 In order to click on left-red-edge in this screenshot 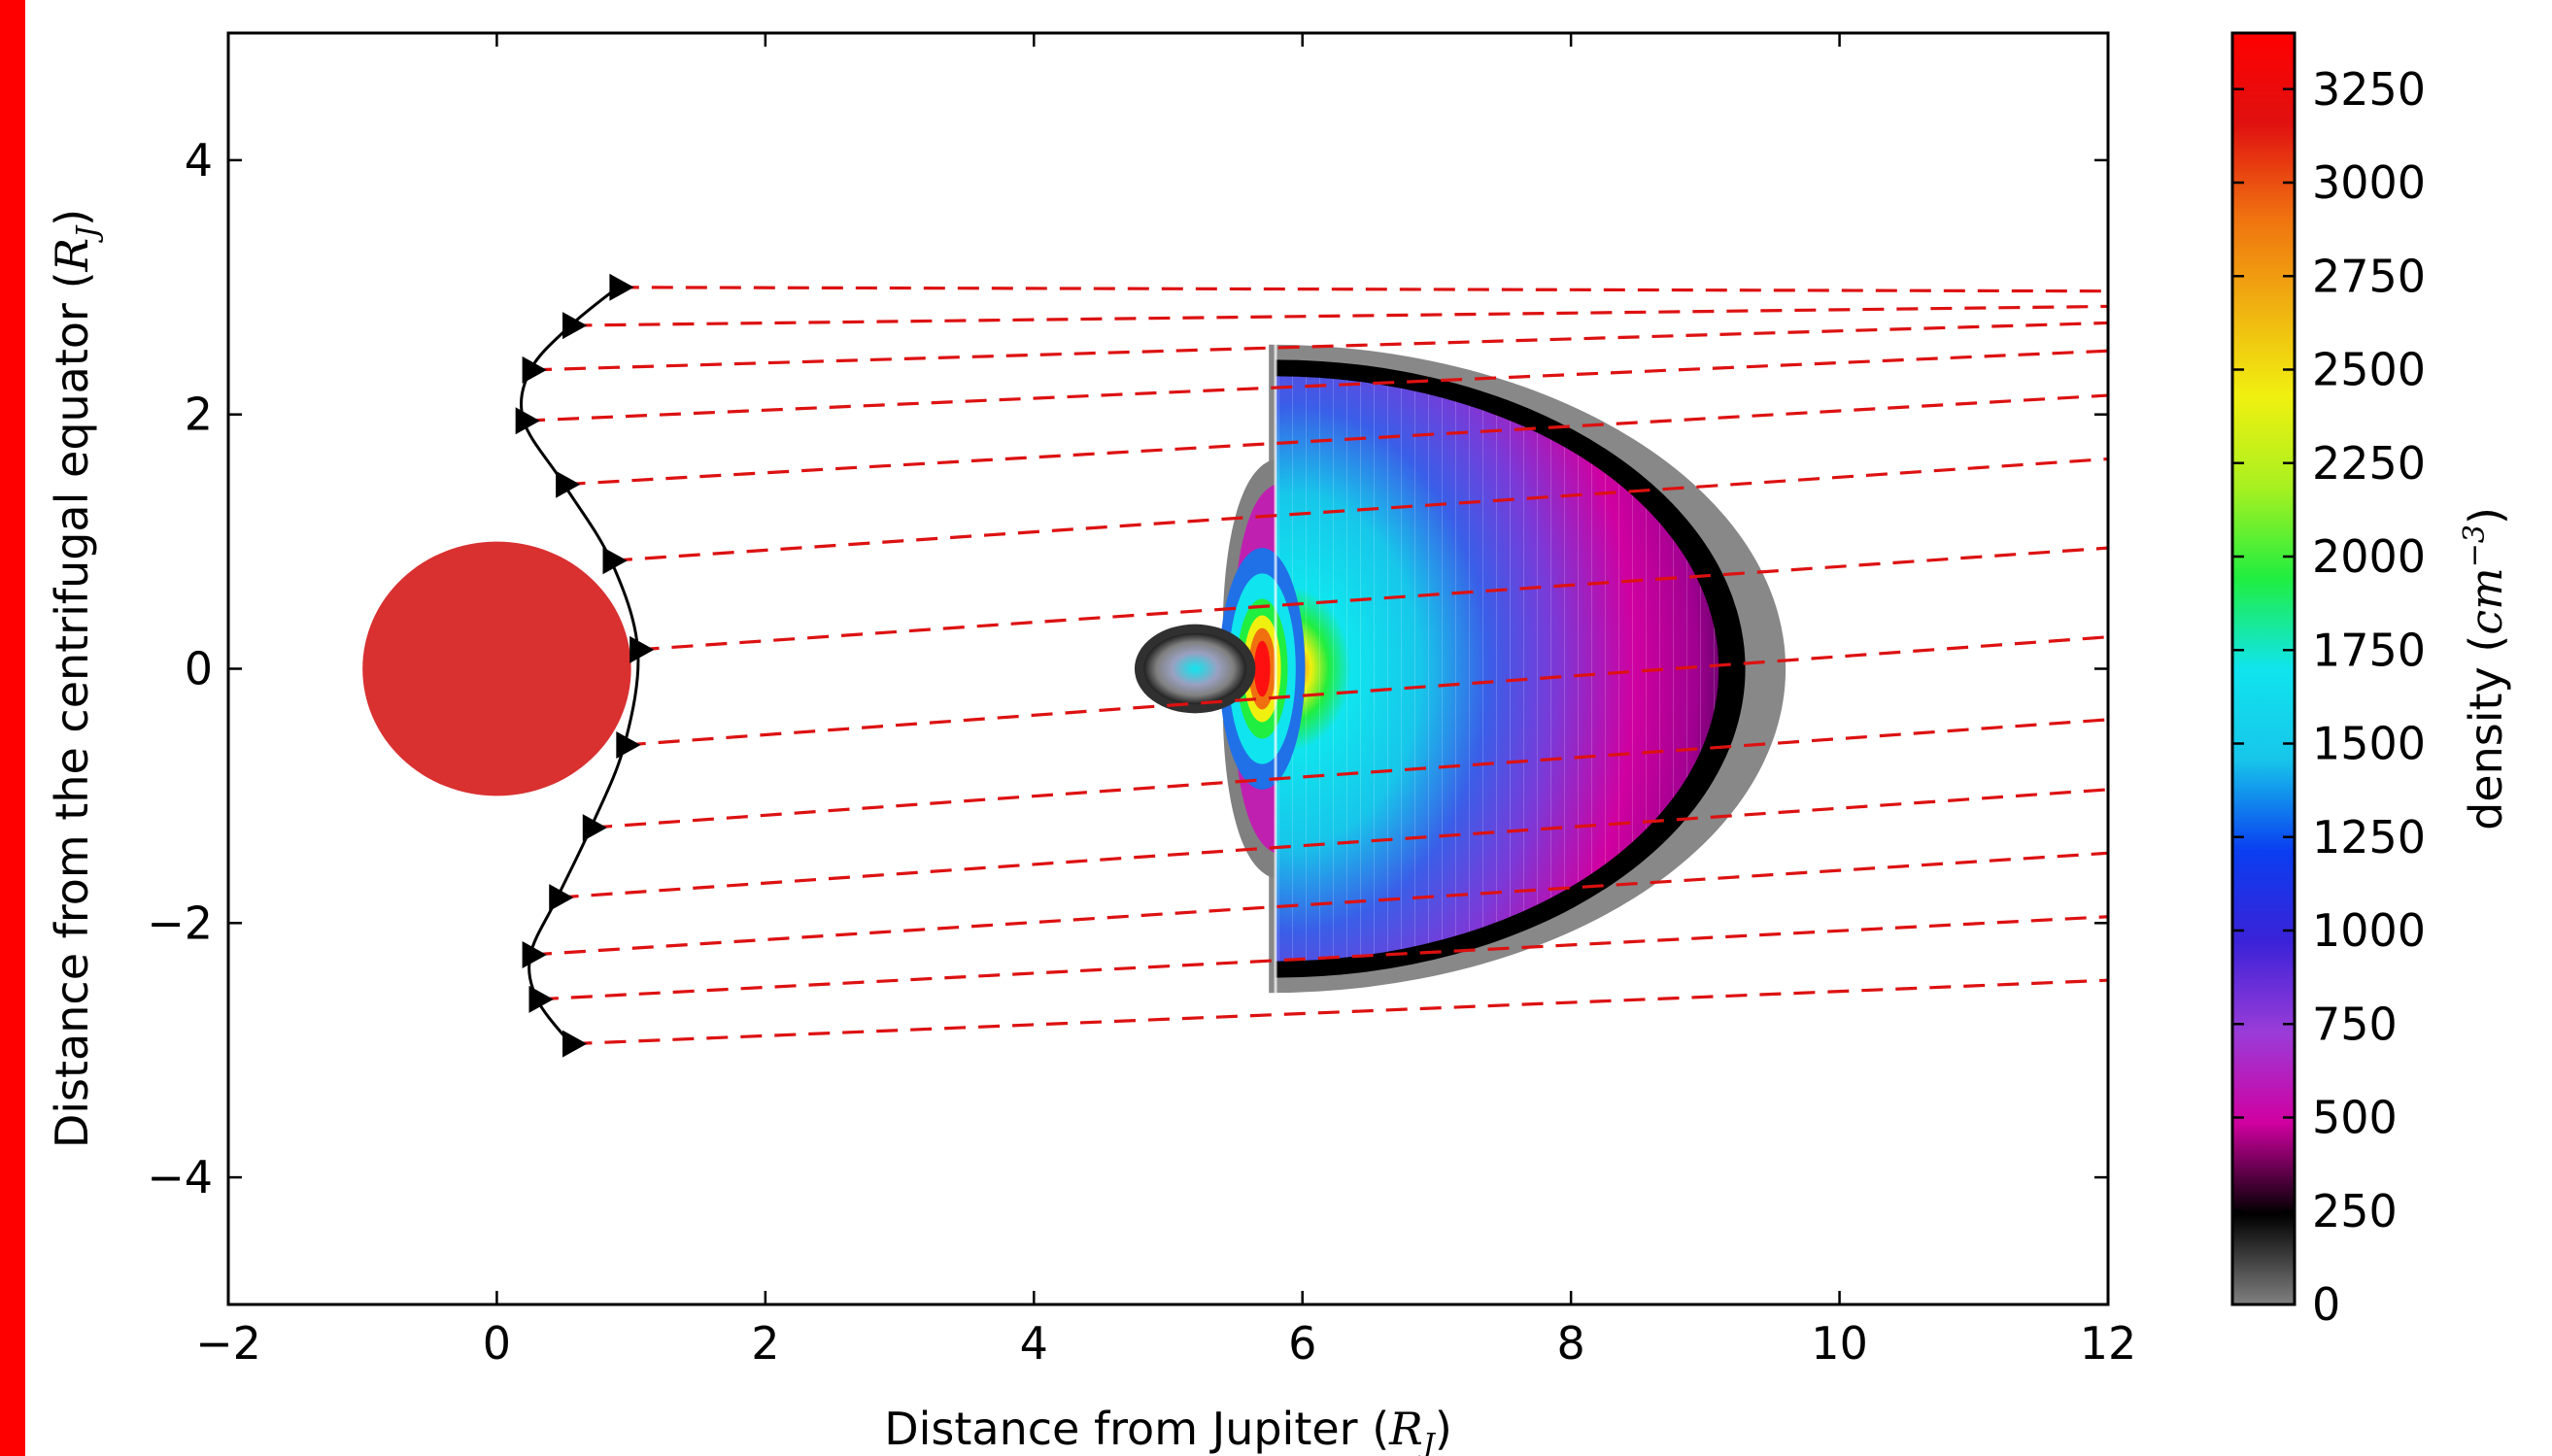, I will do `click(12, 728)`.